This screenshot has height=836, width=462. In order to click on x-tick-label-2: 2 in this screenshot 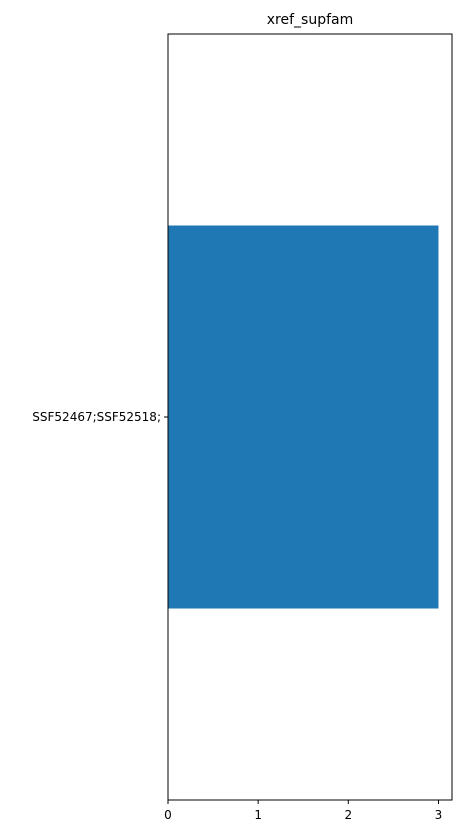, I will do `click(348, 815)`.